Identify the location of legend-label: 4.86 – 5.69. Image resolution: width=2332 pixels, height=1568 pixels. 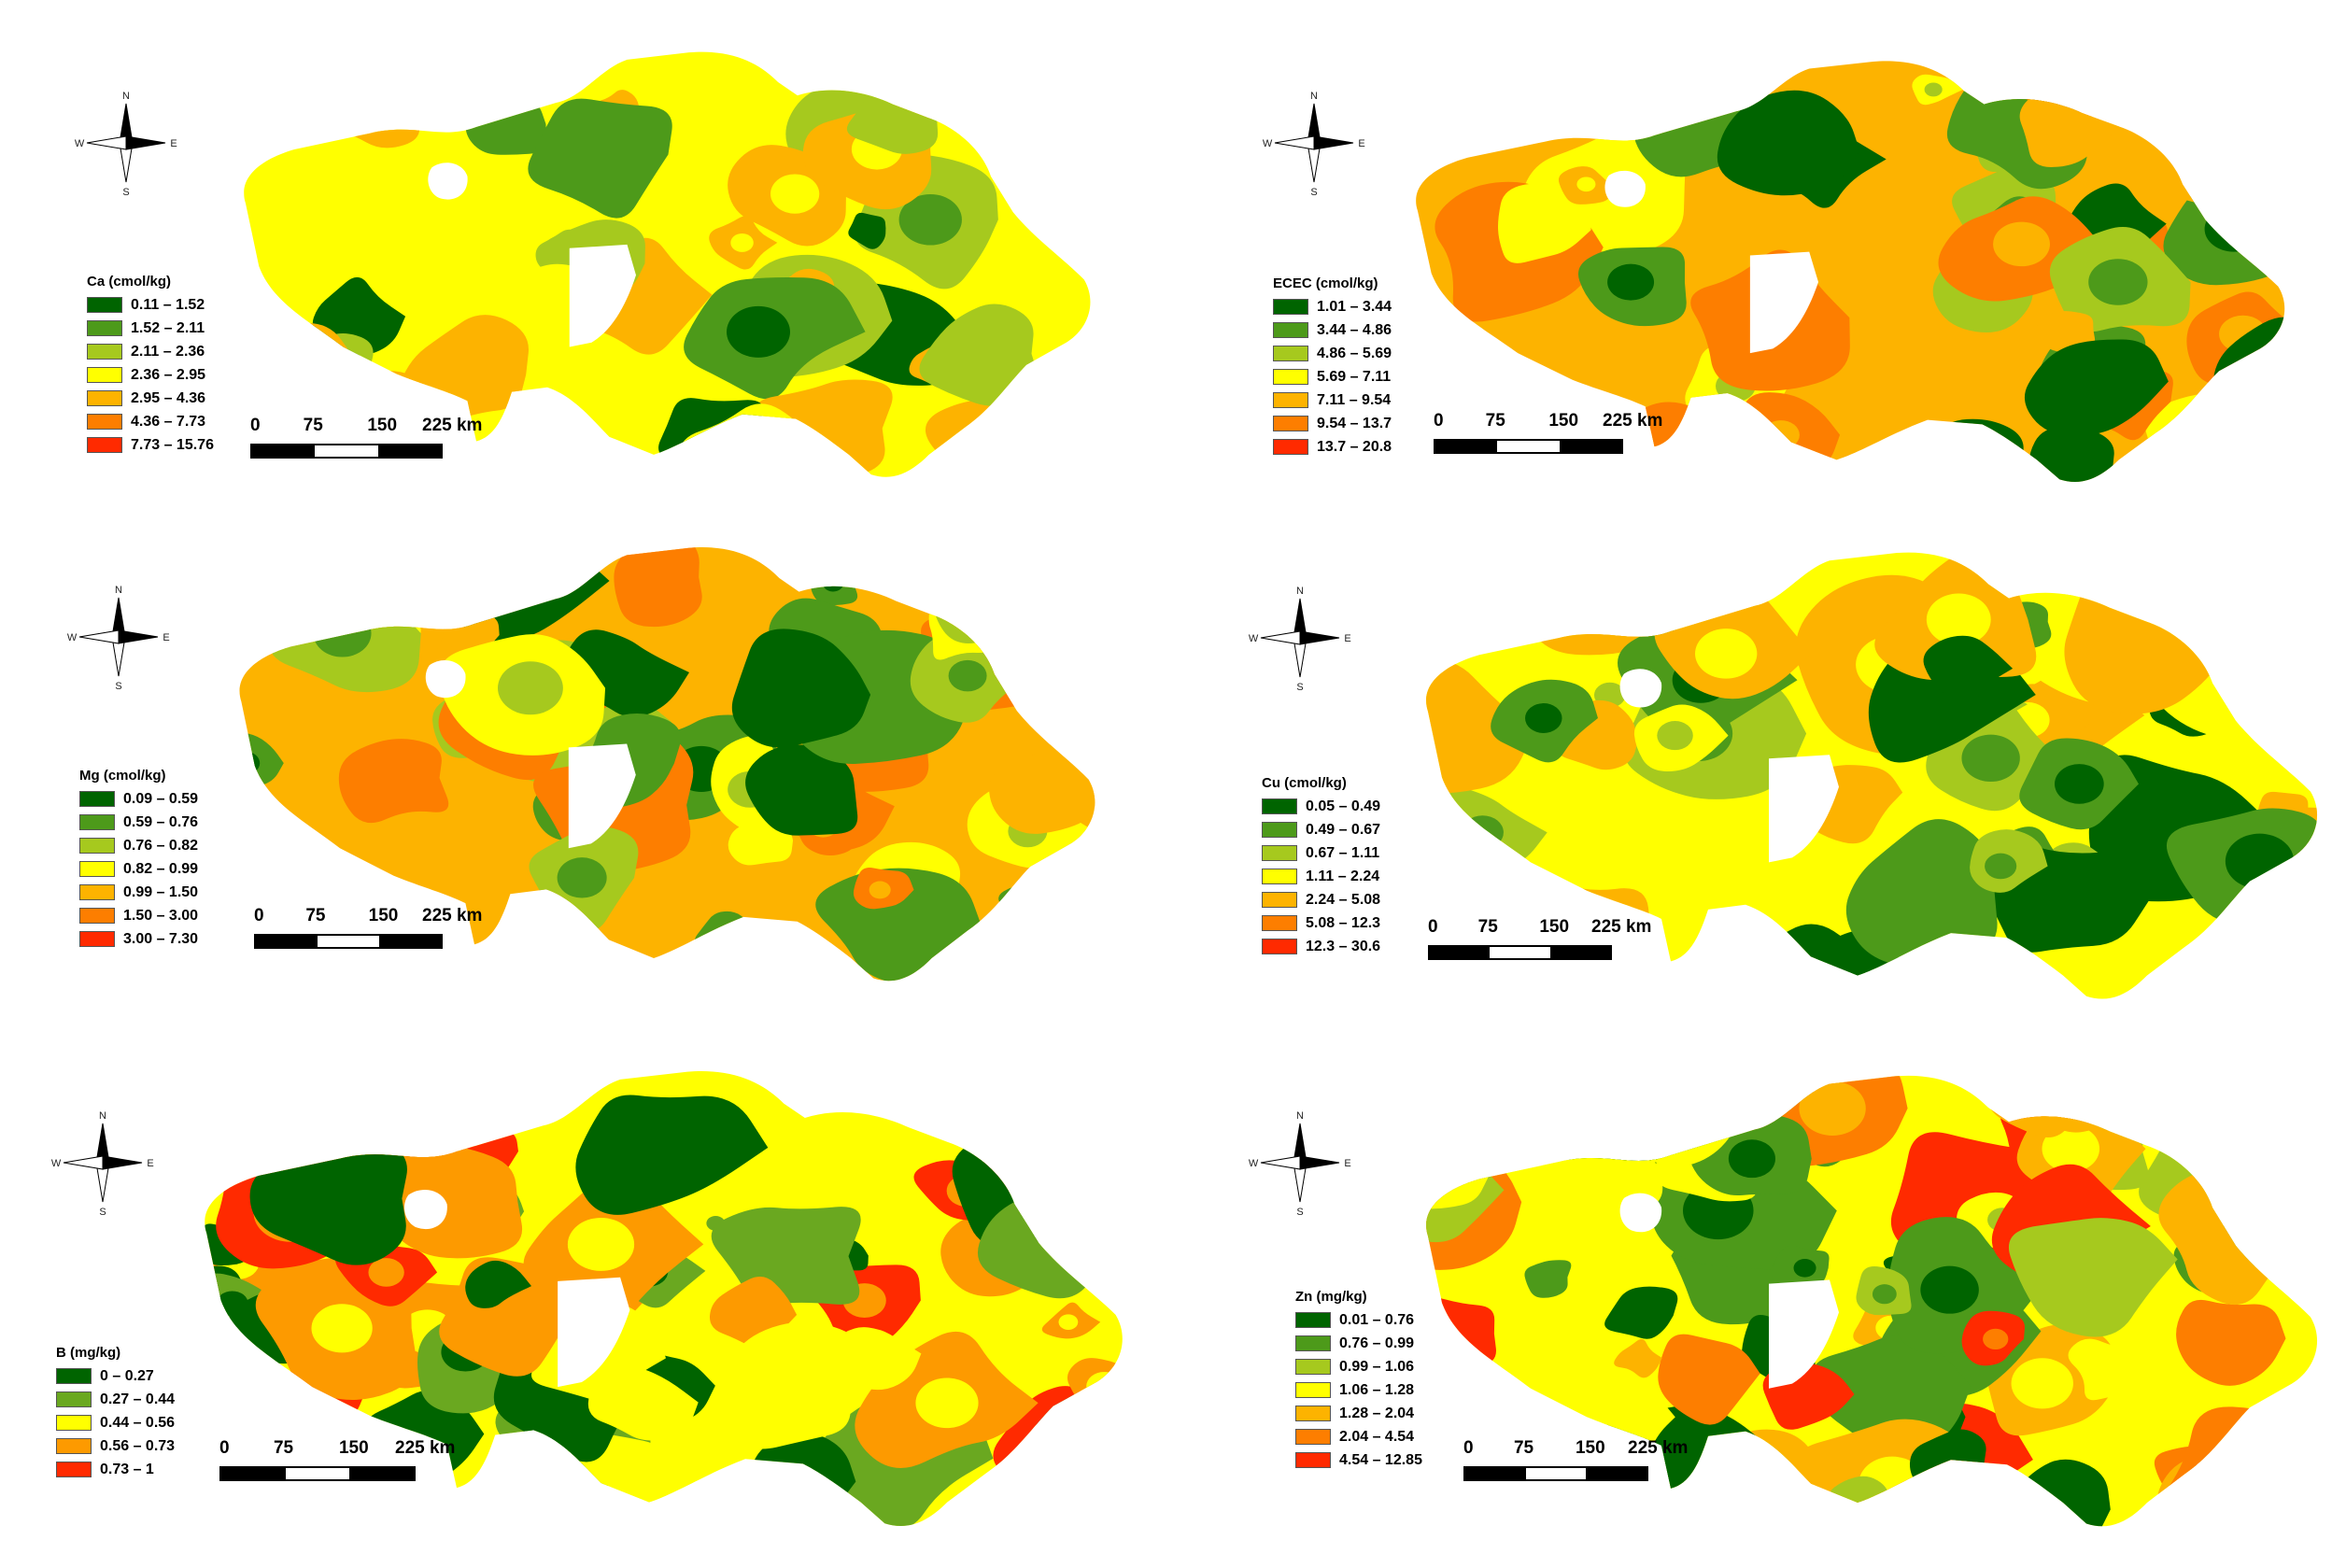
(1354, 353).